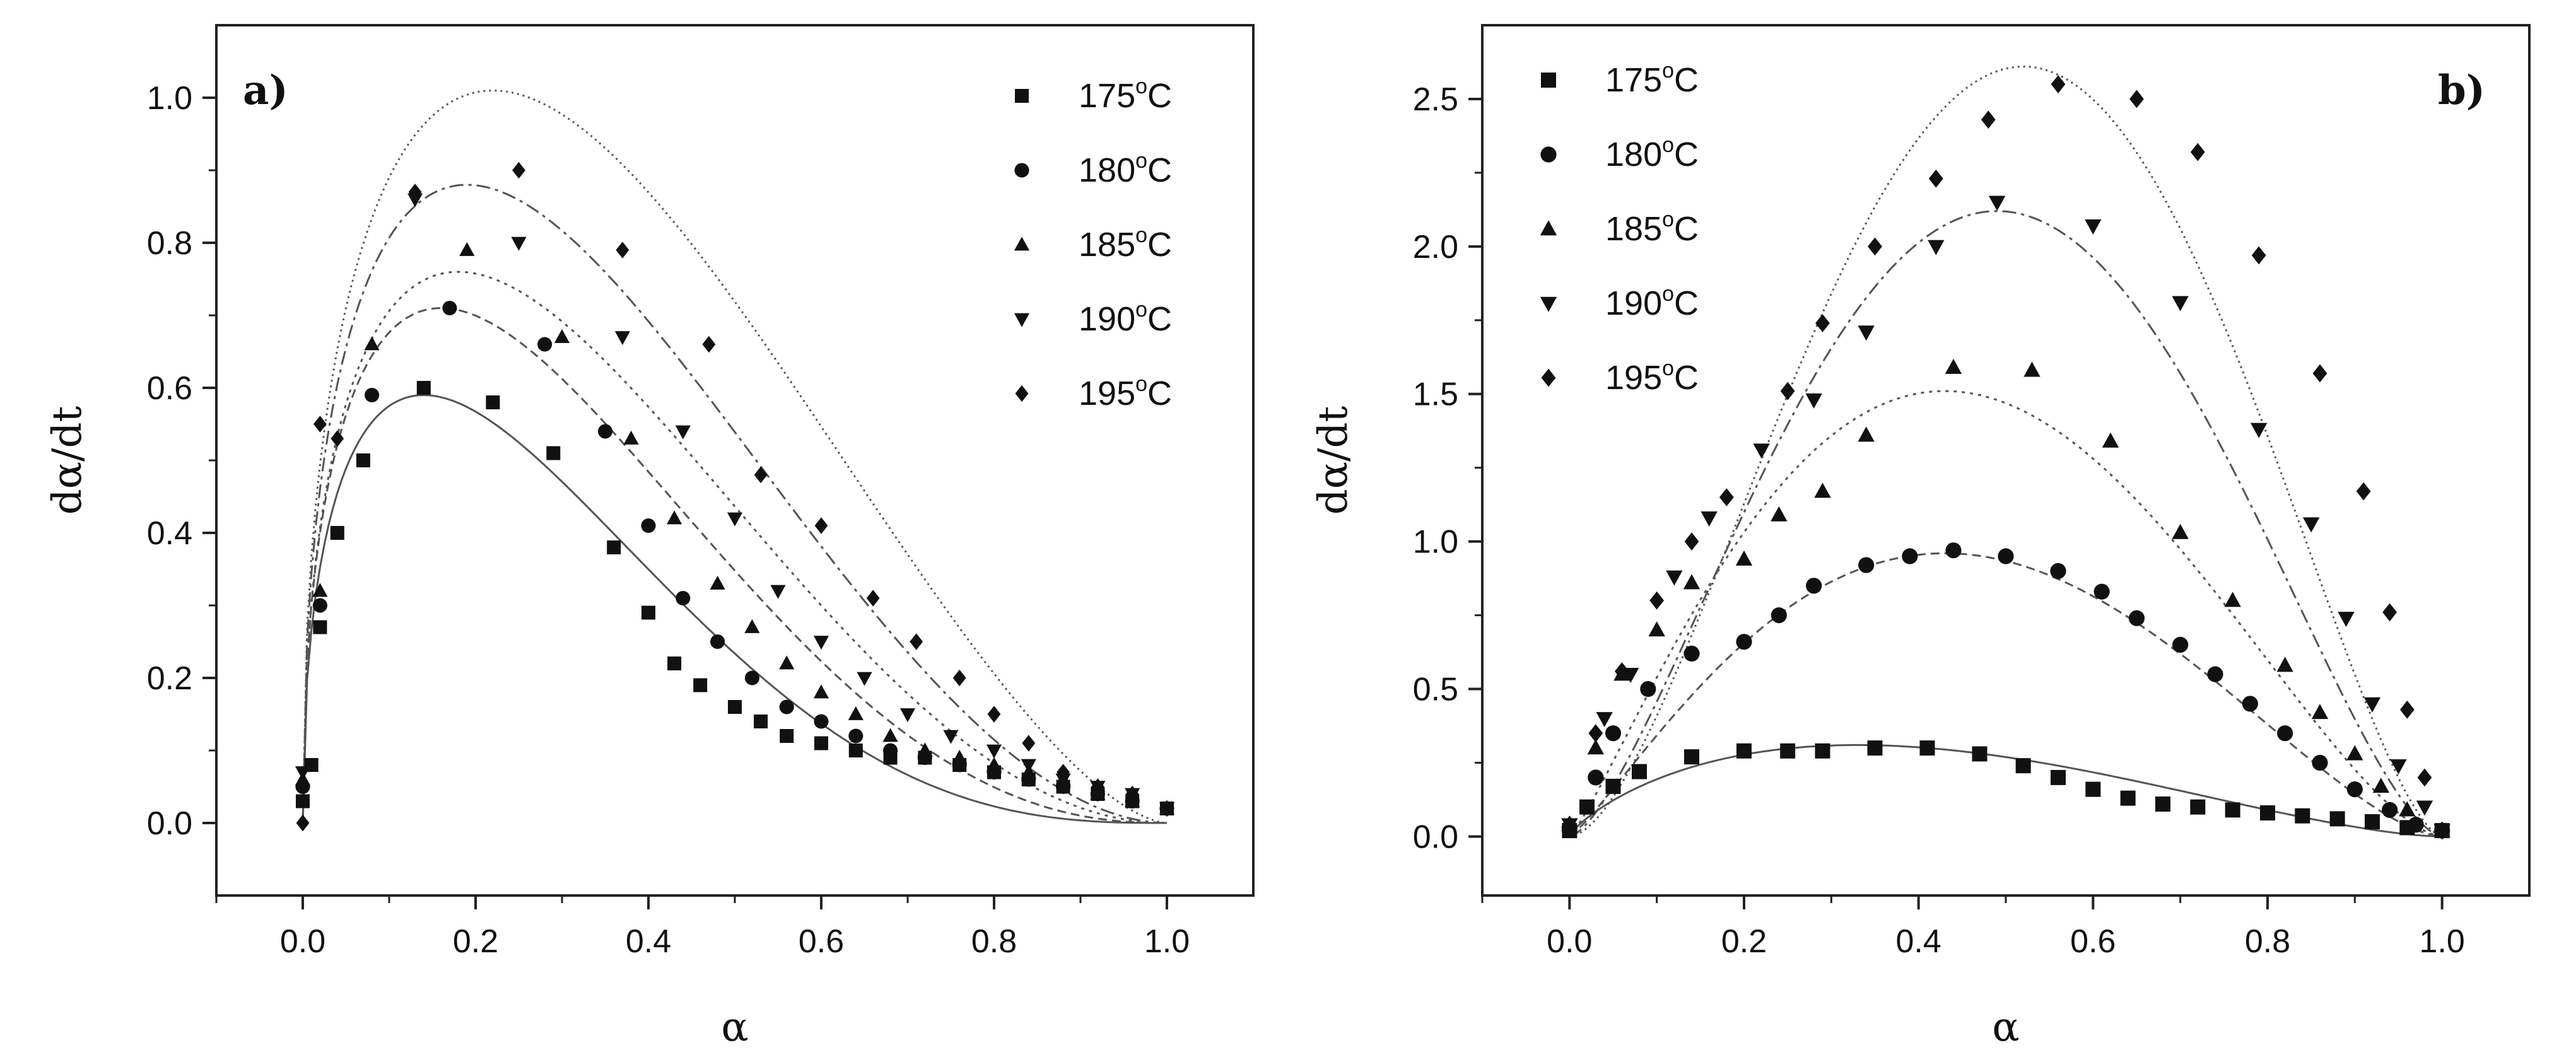 This screenshot has width=2576, height=1062. What do you see at coordinates (1918, 941) in the screenshot?
I see `panel-b-x-tick-label: 0.4` at bounding box center [1918, 941].